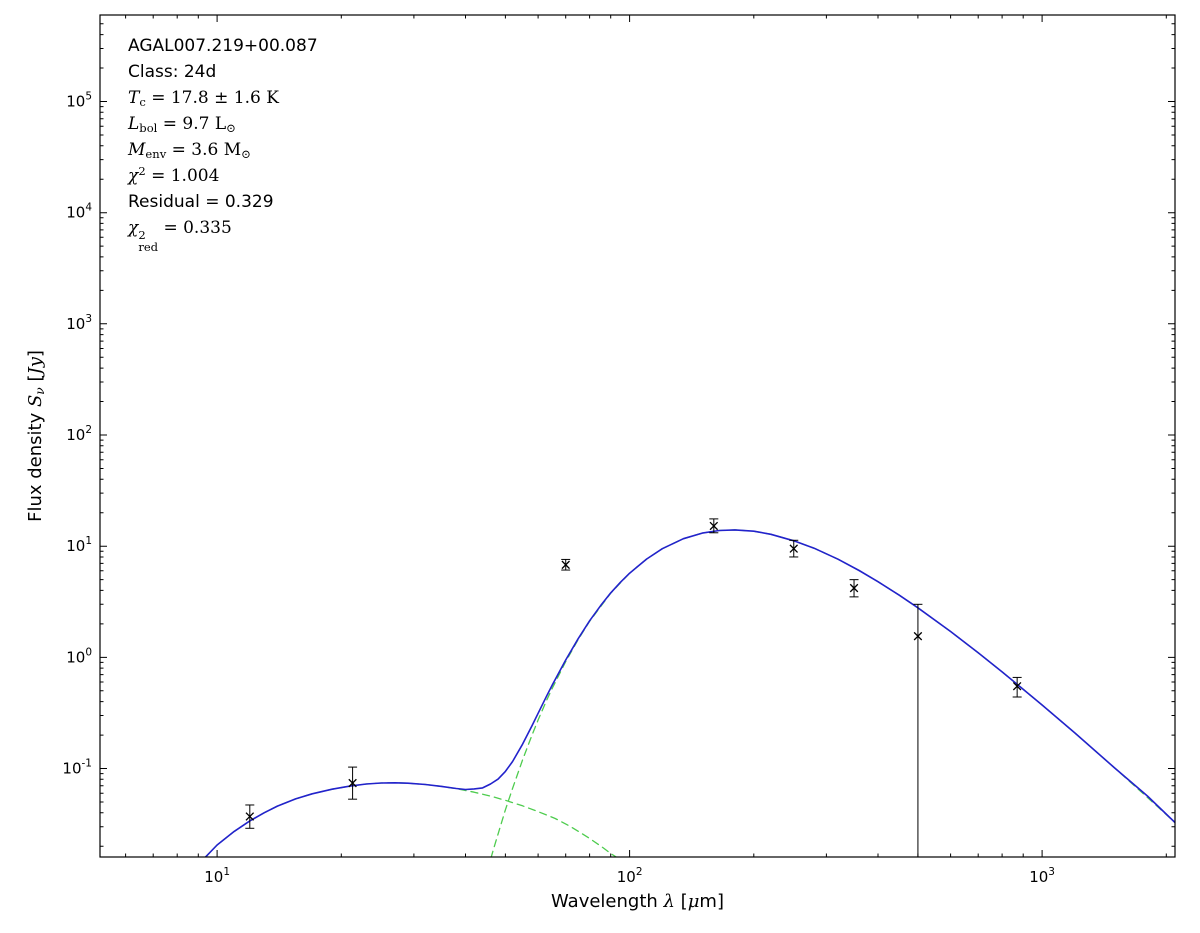 The height and width of the screenshot is (933, 1200). I want to click on y-tick-label: 10², so click(79, 434).